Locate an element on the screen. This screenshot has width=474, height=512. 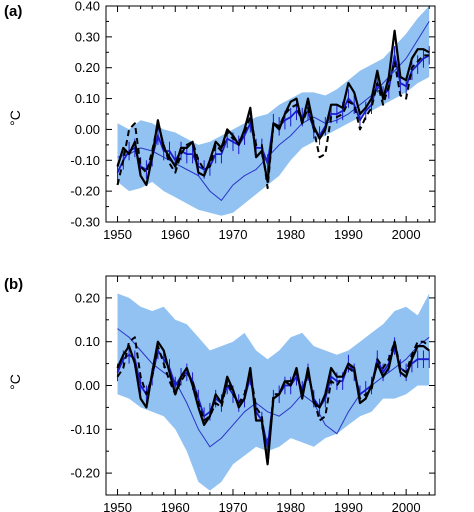
panel-a-xtick-label: 1980 is located at coordinates (290, 234).